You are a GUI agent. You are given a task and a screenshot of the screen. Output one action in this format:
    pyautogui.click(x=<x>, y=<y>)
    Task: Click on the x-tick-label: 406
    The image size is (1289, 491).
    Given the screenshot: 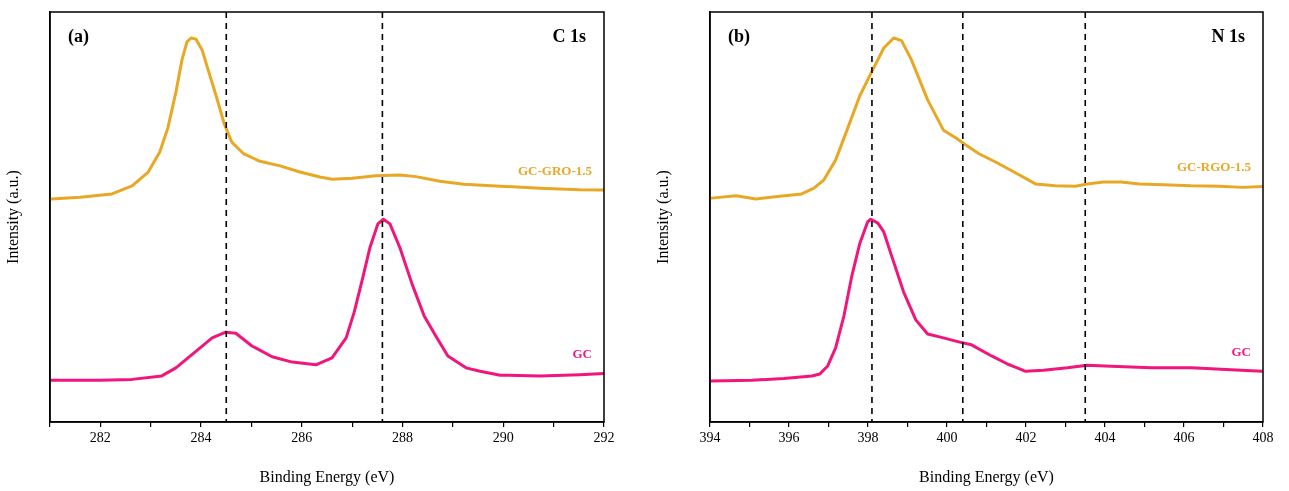 What is the action you would take?
    pyautogui.click(x=1184, y=438)
    